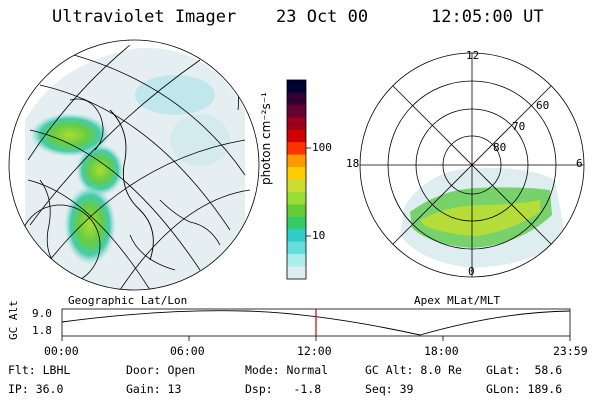 This screenshot has width=600, height=400. Describe the element at coordinates (61, 351) in the screenshot. I see `xtick-0000: 00:00` at that location.